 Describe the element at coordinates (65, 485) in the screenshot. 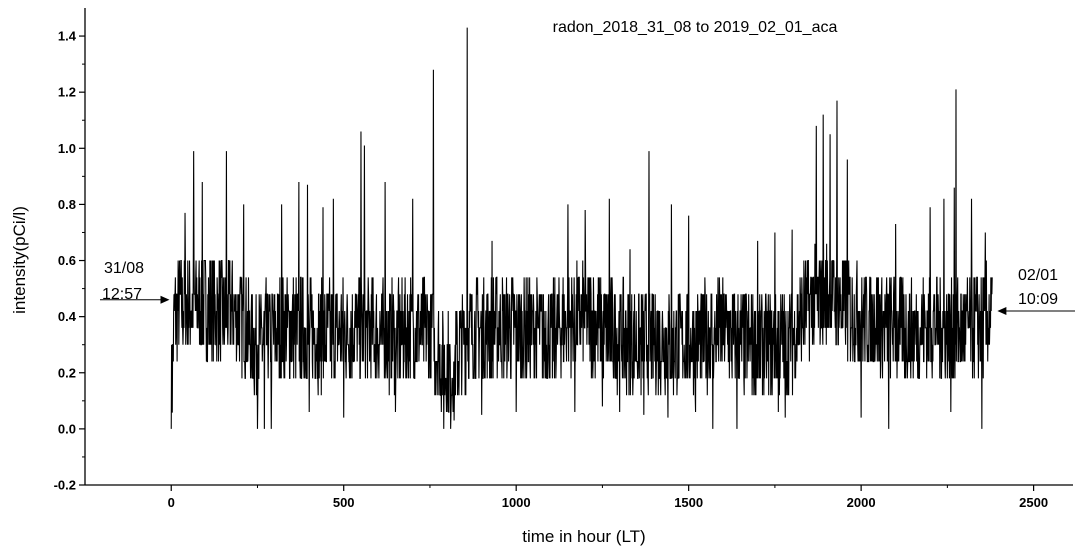

I see `y-tick-label: -0.2` at that location.